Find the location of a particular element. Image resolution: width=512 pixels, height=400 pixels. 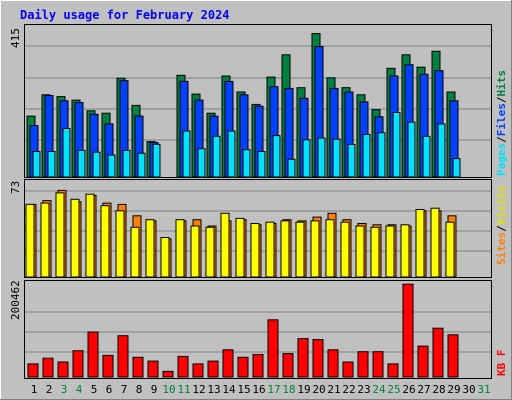

day-label: 15 is located at coordinates (243, 389).